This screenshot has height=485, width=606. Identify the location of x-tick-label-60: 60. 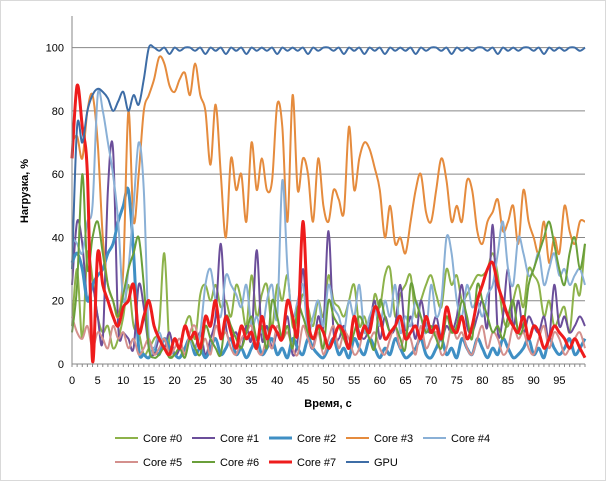
(380, 381).